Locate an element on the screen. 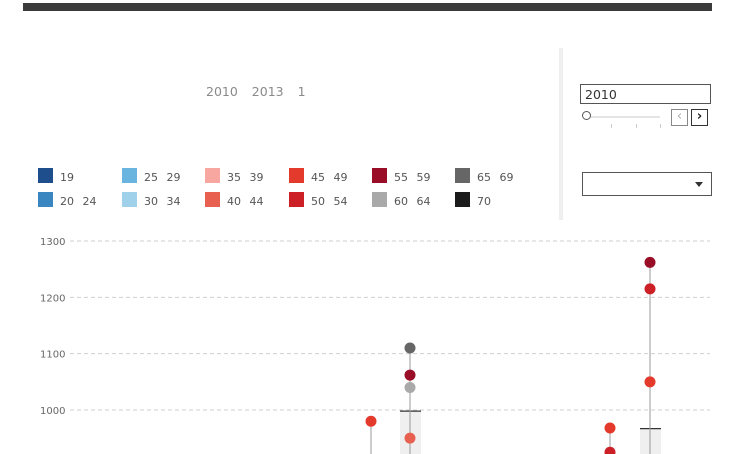 This screenshot has height=454, width=736. legend-label: 20 24 is located at coordinates (78, 201).